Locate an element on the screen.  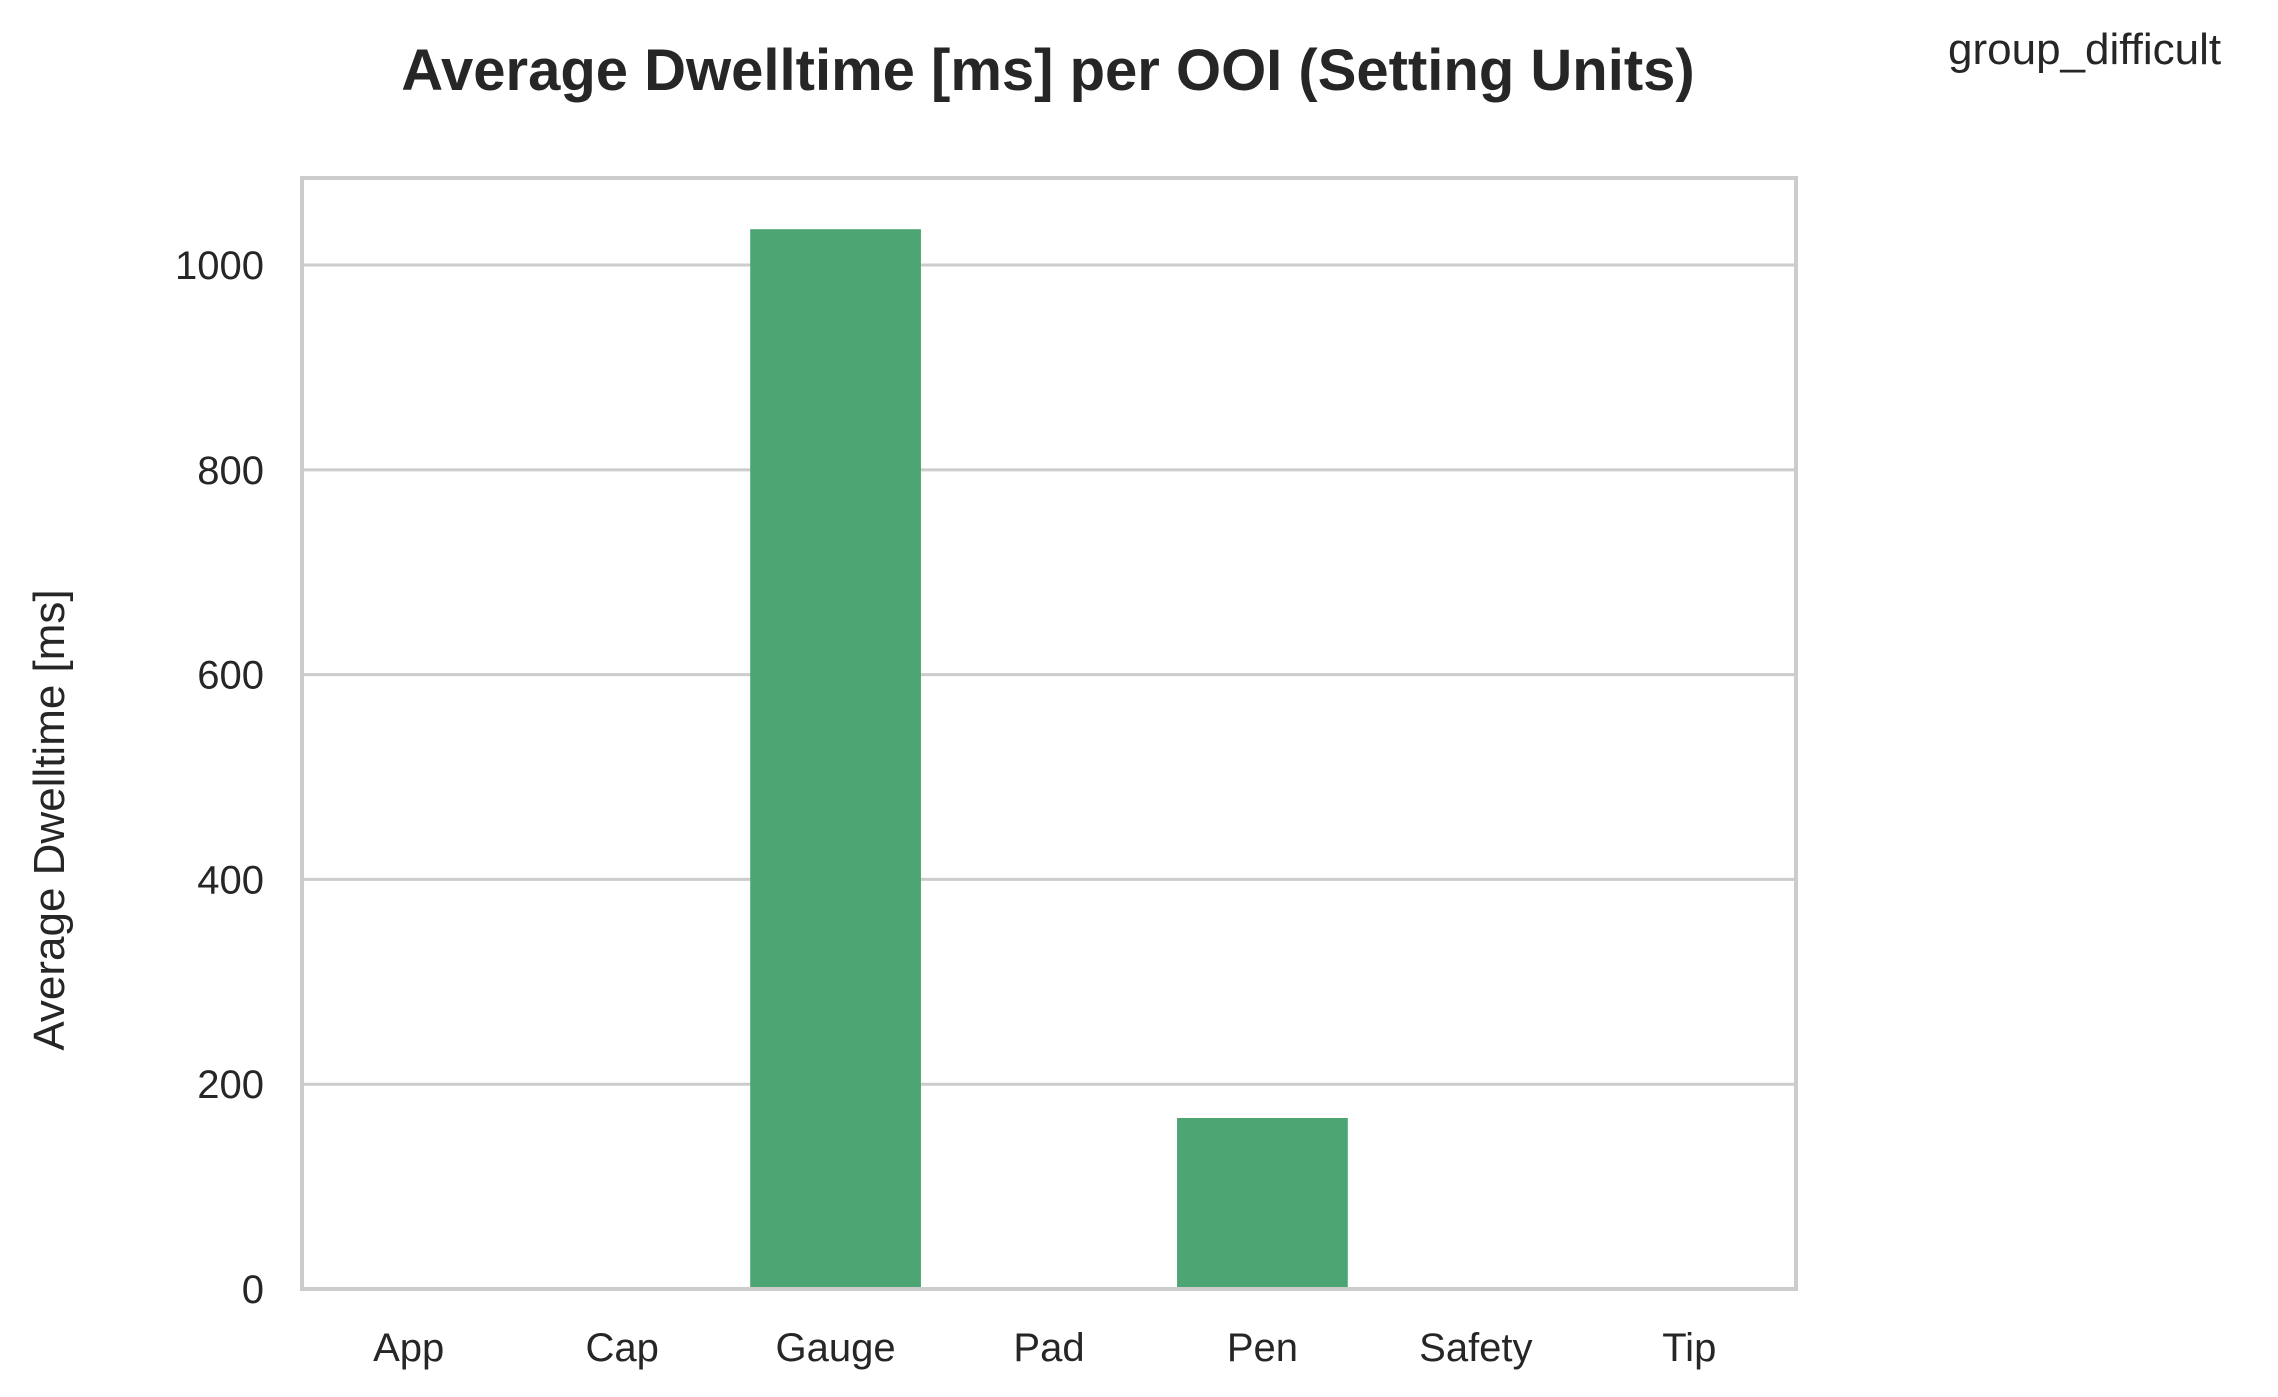
y-tick-label-400: 400 is located at coordinates (230, 880).